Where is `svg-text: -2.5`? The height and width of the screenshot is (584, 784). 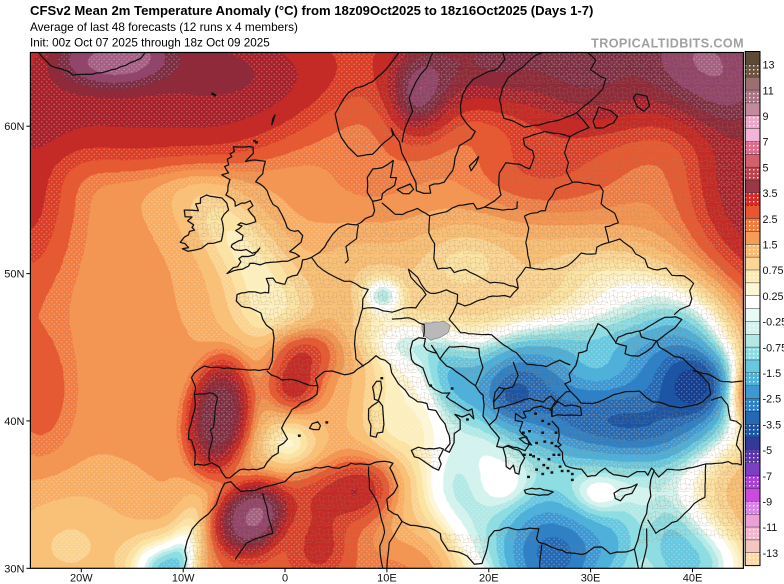 svg-text: -2.5 is located at coordinates (772, 400).